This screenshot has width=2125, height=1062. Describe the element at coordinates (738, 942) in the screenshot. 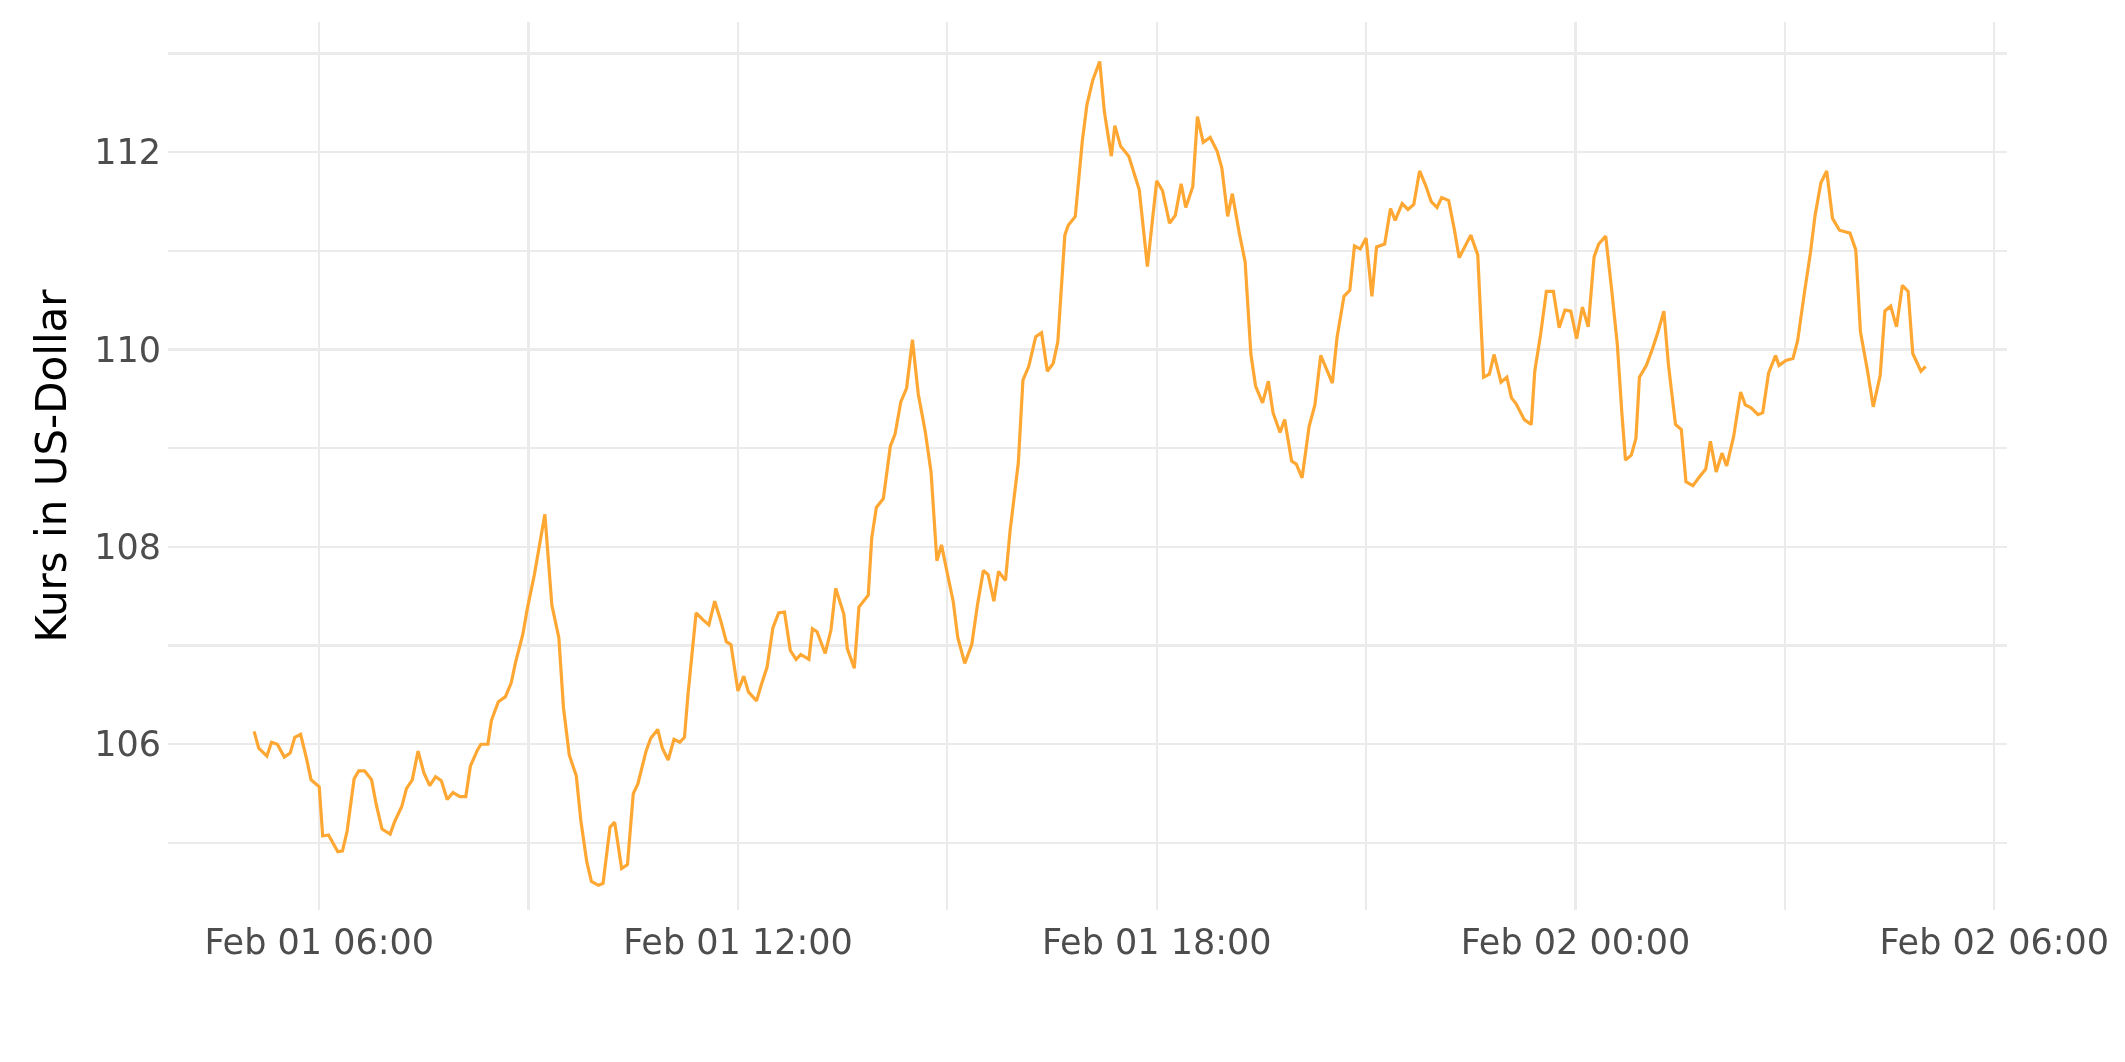

I see `x-tick-label: Feb 01 12:00` at that location.